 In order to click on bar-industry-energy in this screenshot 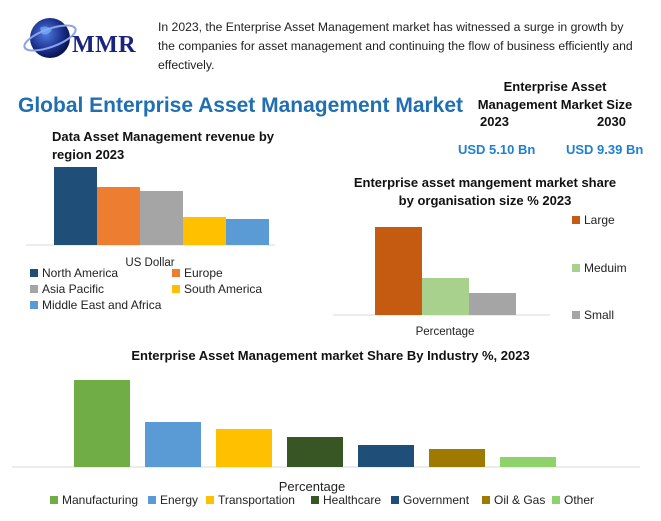, I will do `click(173, 444)`.